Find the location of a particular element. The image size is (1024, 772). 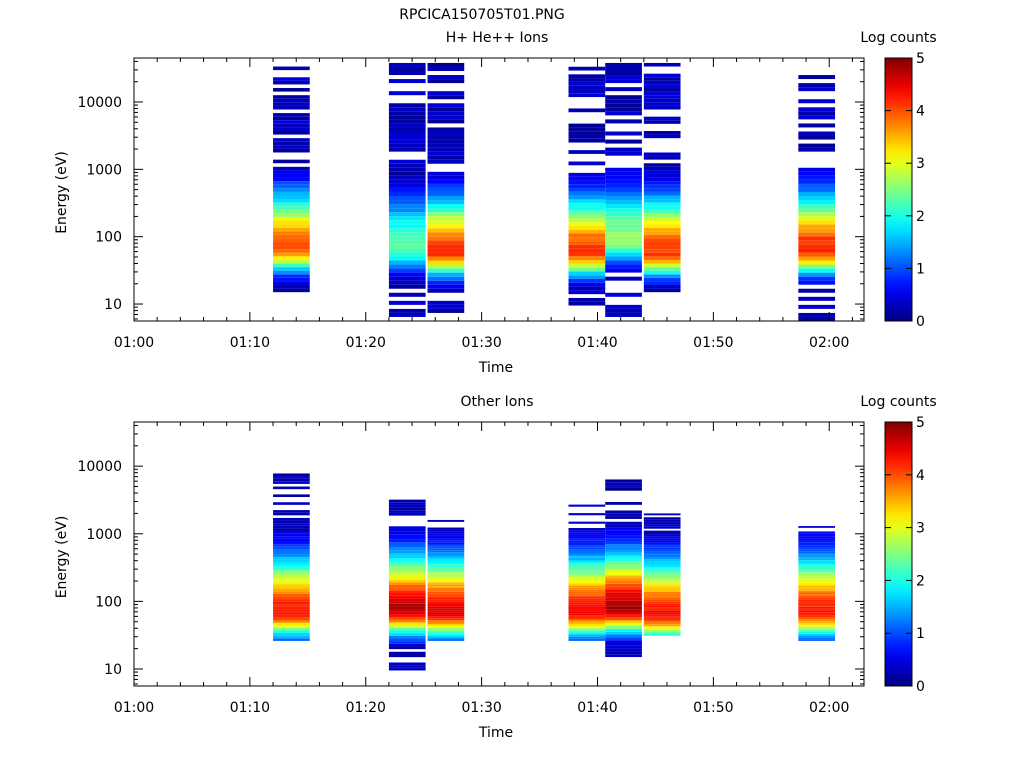

y-tick-label: 10 is located at coordinates (113, 305).